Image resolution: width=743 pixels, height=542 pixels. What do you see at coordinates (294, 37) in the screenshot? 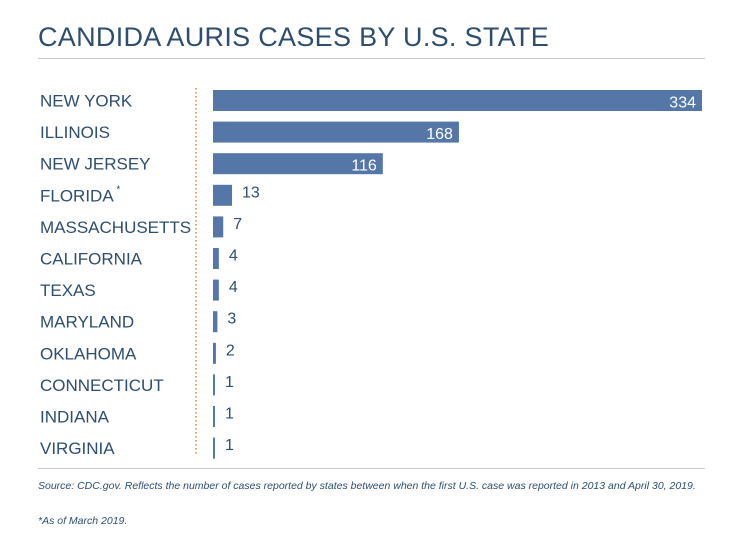
I see `chart-title: CANDIDA AURIS CASES BY U.S. STATE` at bounding box center [294, 37].